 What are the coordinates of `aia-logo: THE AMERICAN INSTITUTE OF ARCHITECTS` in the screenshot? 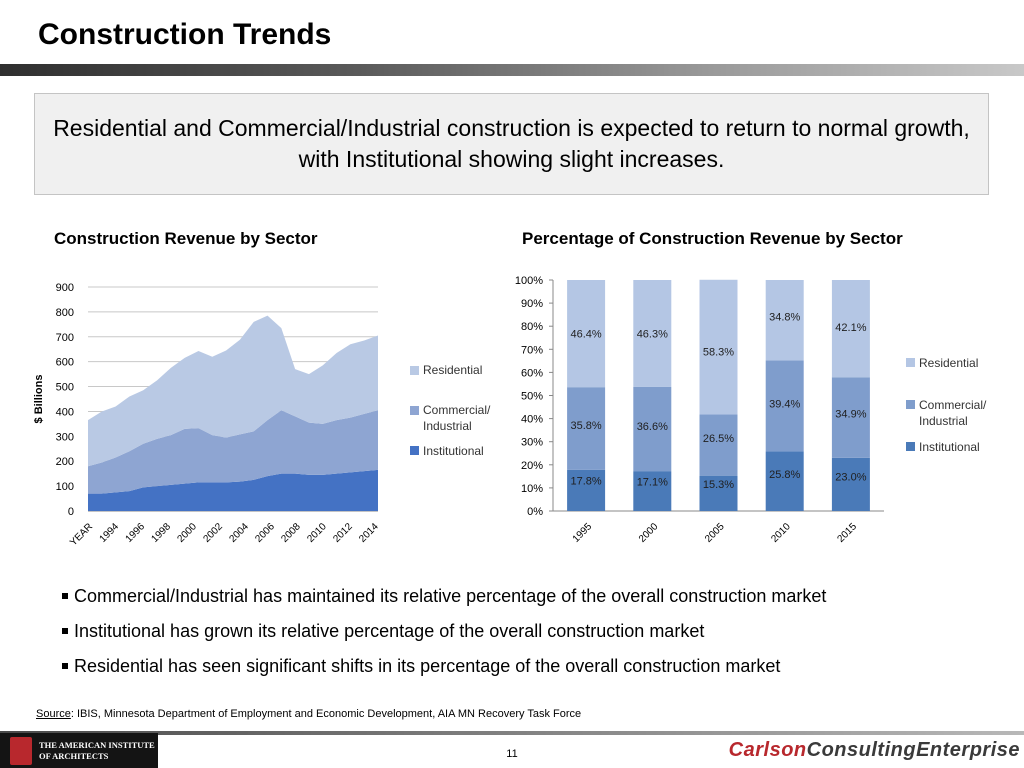 It's located at (79, 750).